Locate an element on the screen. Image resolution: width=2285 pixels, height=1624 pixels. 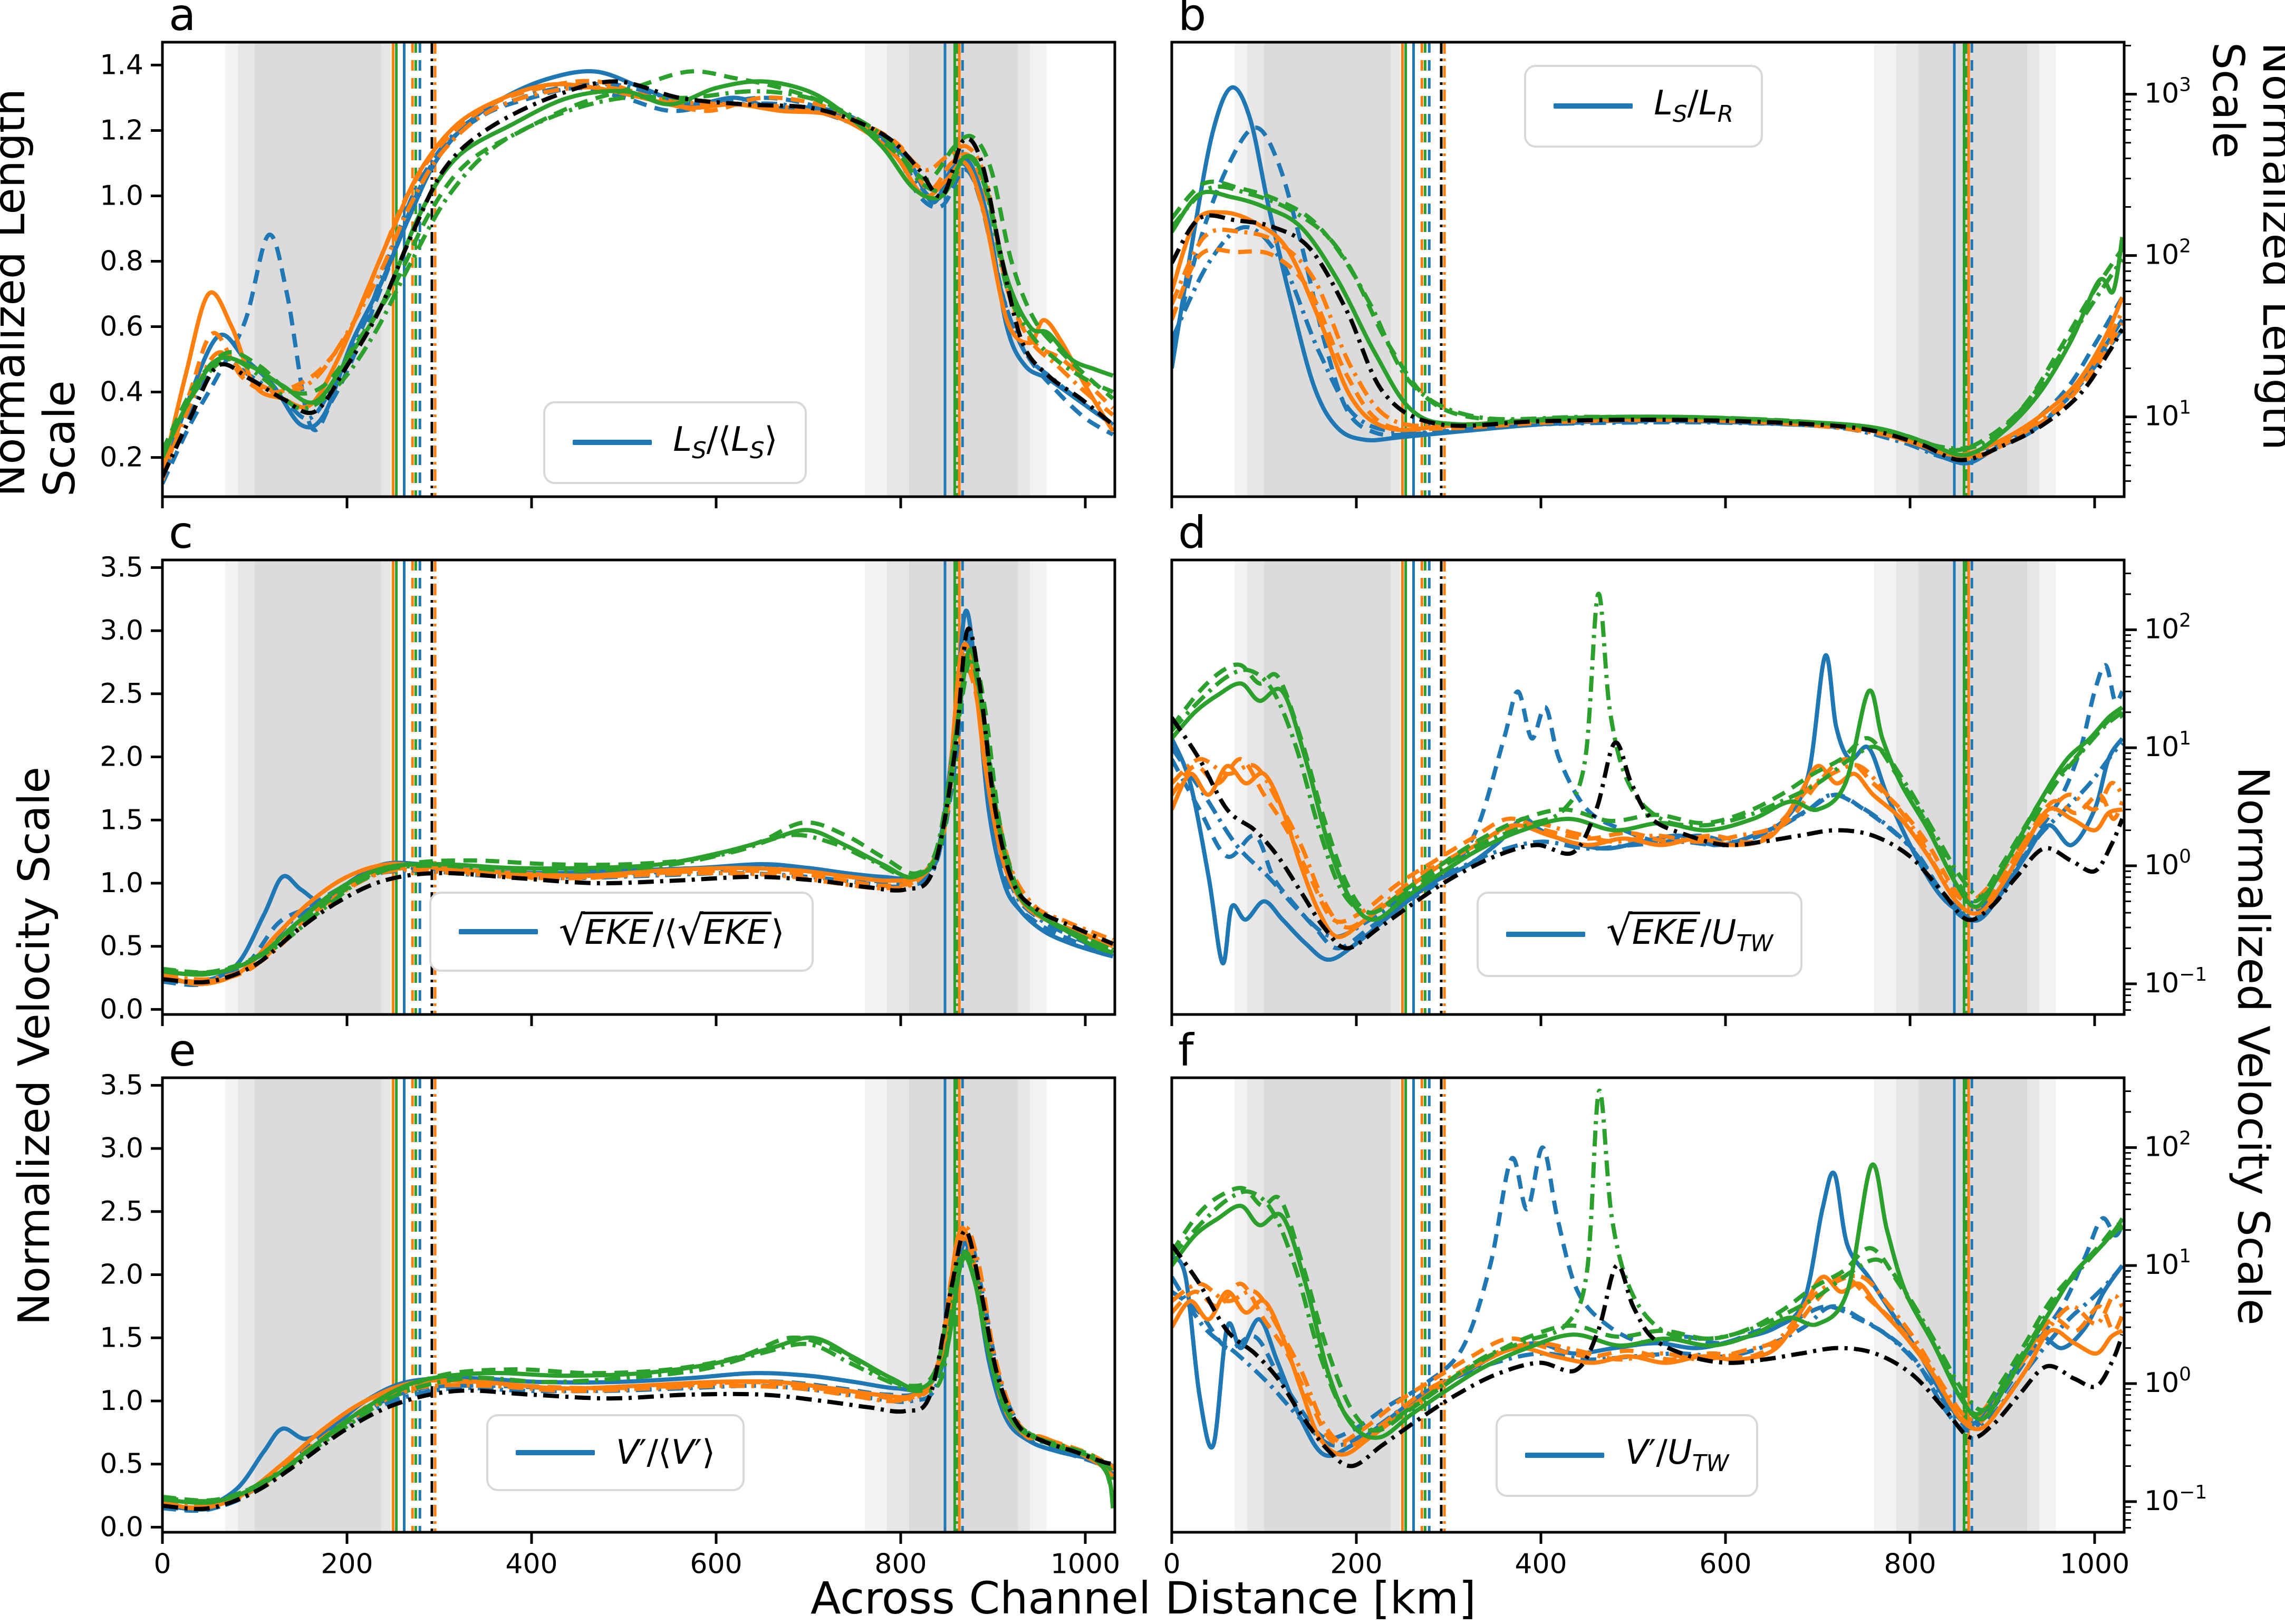
panel-a: 0.2 0.4 0.6 0.8 1.0 1.2 1.4 a LS/⟨LS⟩ is located at coordinates (608, 254).